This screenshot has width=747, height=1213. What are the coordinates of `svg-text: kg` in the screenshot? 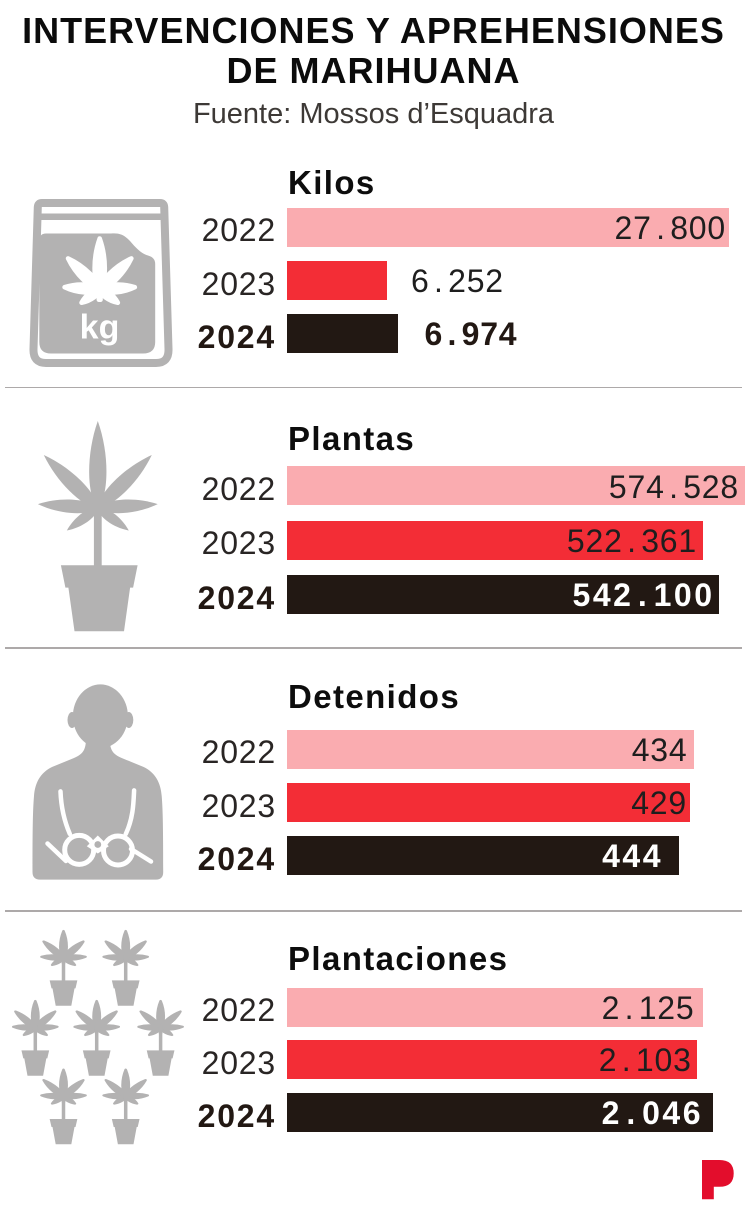 It's located at (99, 327).